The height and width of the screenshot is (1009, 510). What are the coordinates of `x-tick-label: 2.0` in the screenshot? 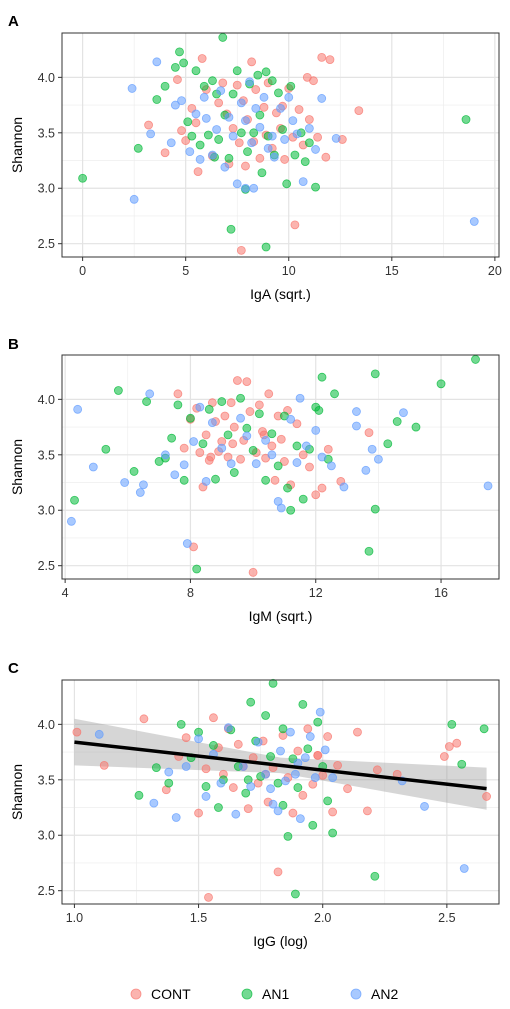 It's located at (322, 918).